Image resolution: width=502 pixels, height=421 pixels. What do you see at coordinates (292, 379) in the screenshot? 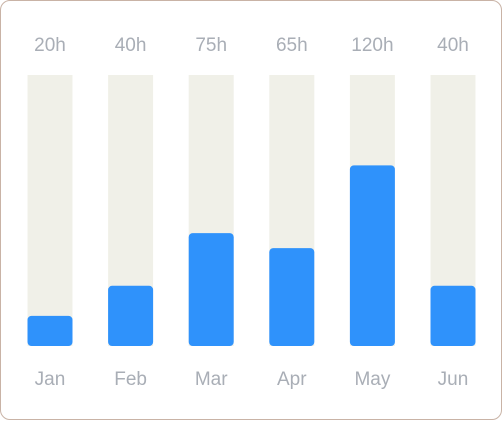
I see `category-label-apr: Apr` at bounding box center [292, 379].